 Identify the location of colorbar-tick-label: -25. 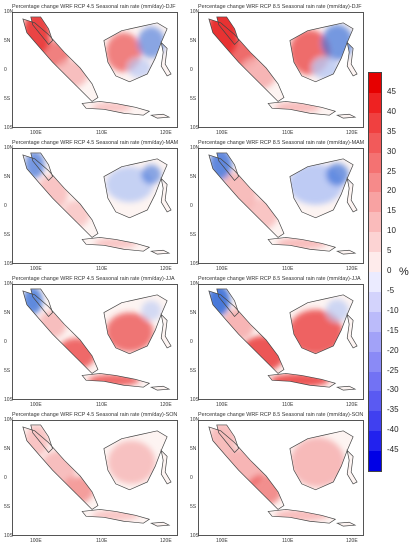
(393, 370).